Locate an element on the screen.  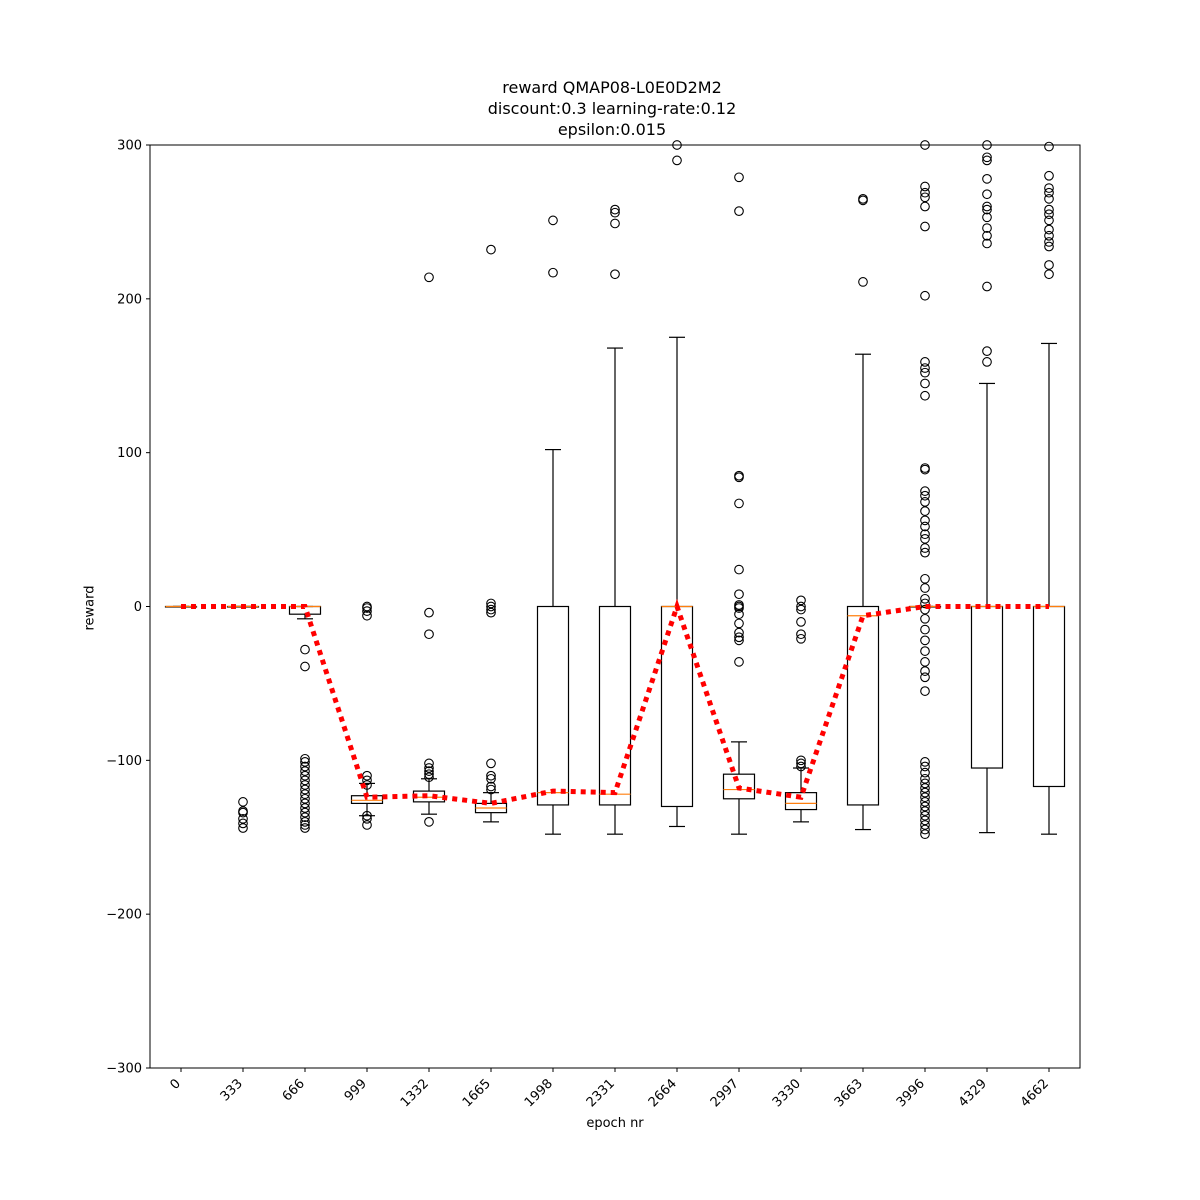
x-tick-label: 1332 is located at coordinates (415, 1093).